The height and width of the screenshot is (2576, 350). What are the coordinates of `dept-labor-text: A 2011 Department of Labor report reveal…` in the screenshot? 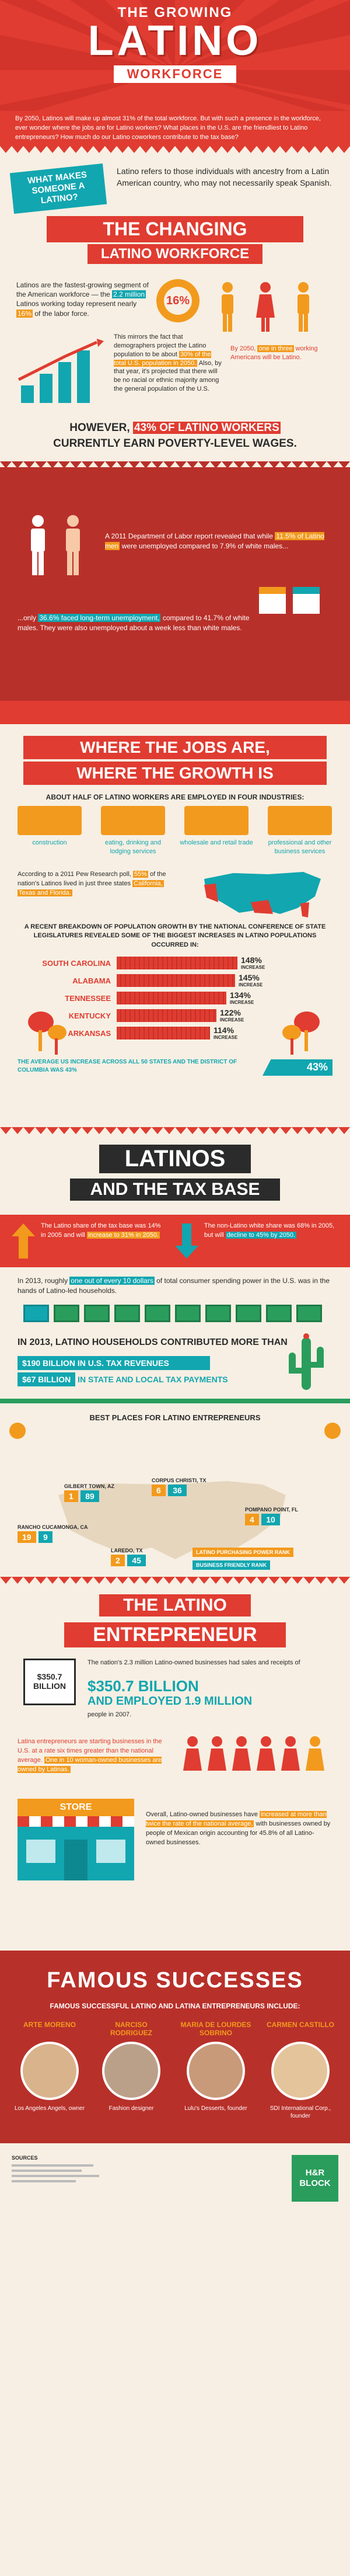 It's located at (216, 542).